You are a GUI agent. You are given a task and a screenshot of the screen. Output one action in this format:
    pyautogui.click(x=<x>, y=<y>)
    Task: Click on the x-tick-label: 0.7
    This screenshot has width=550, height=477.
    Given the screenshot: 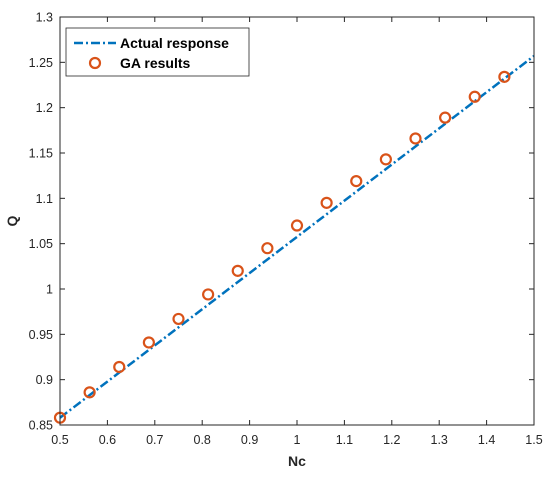 What is the action you would take?
    pyautogui.click(x=154, y=440)
    